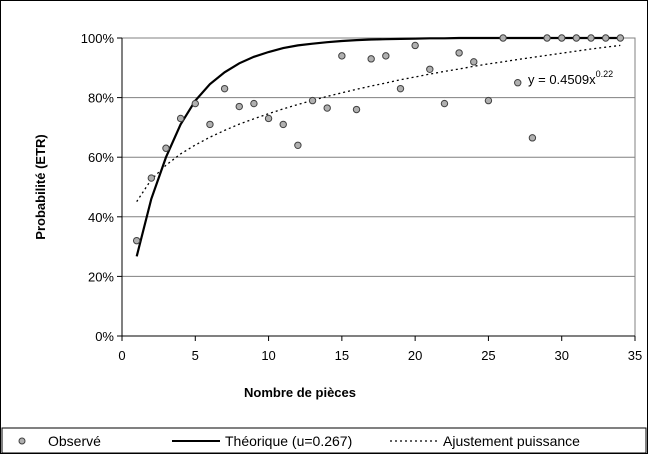 Image resolution: width=648 pixels, height=454 pixels. Describe the element at coordinates (342, 355) in the screenshot. I see `x-tick-label: 15` at that location.